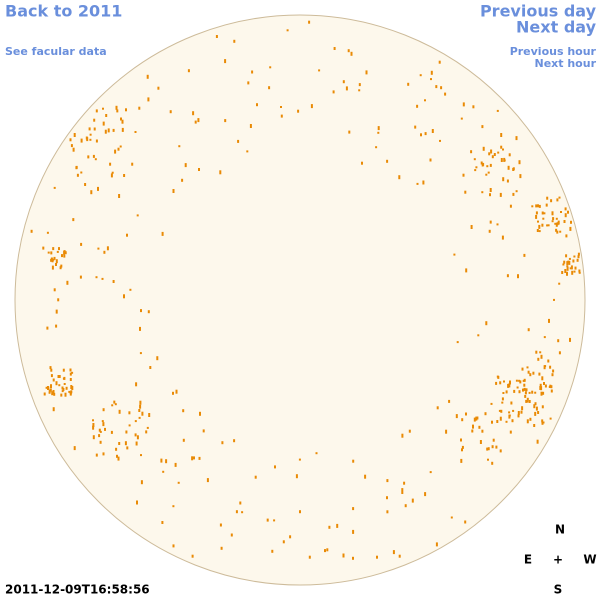 The image size is (600, 600). Describe the element at coordinates (553, 51) in the screenshot. I see `previous-hour-link: Previous hour` at that location.